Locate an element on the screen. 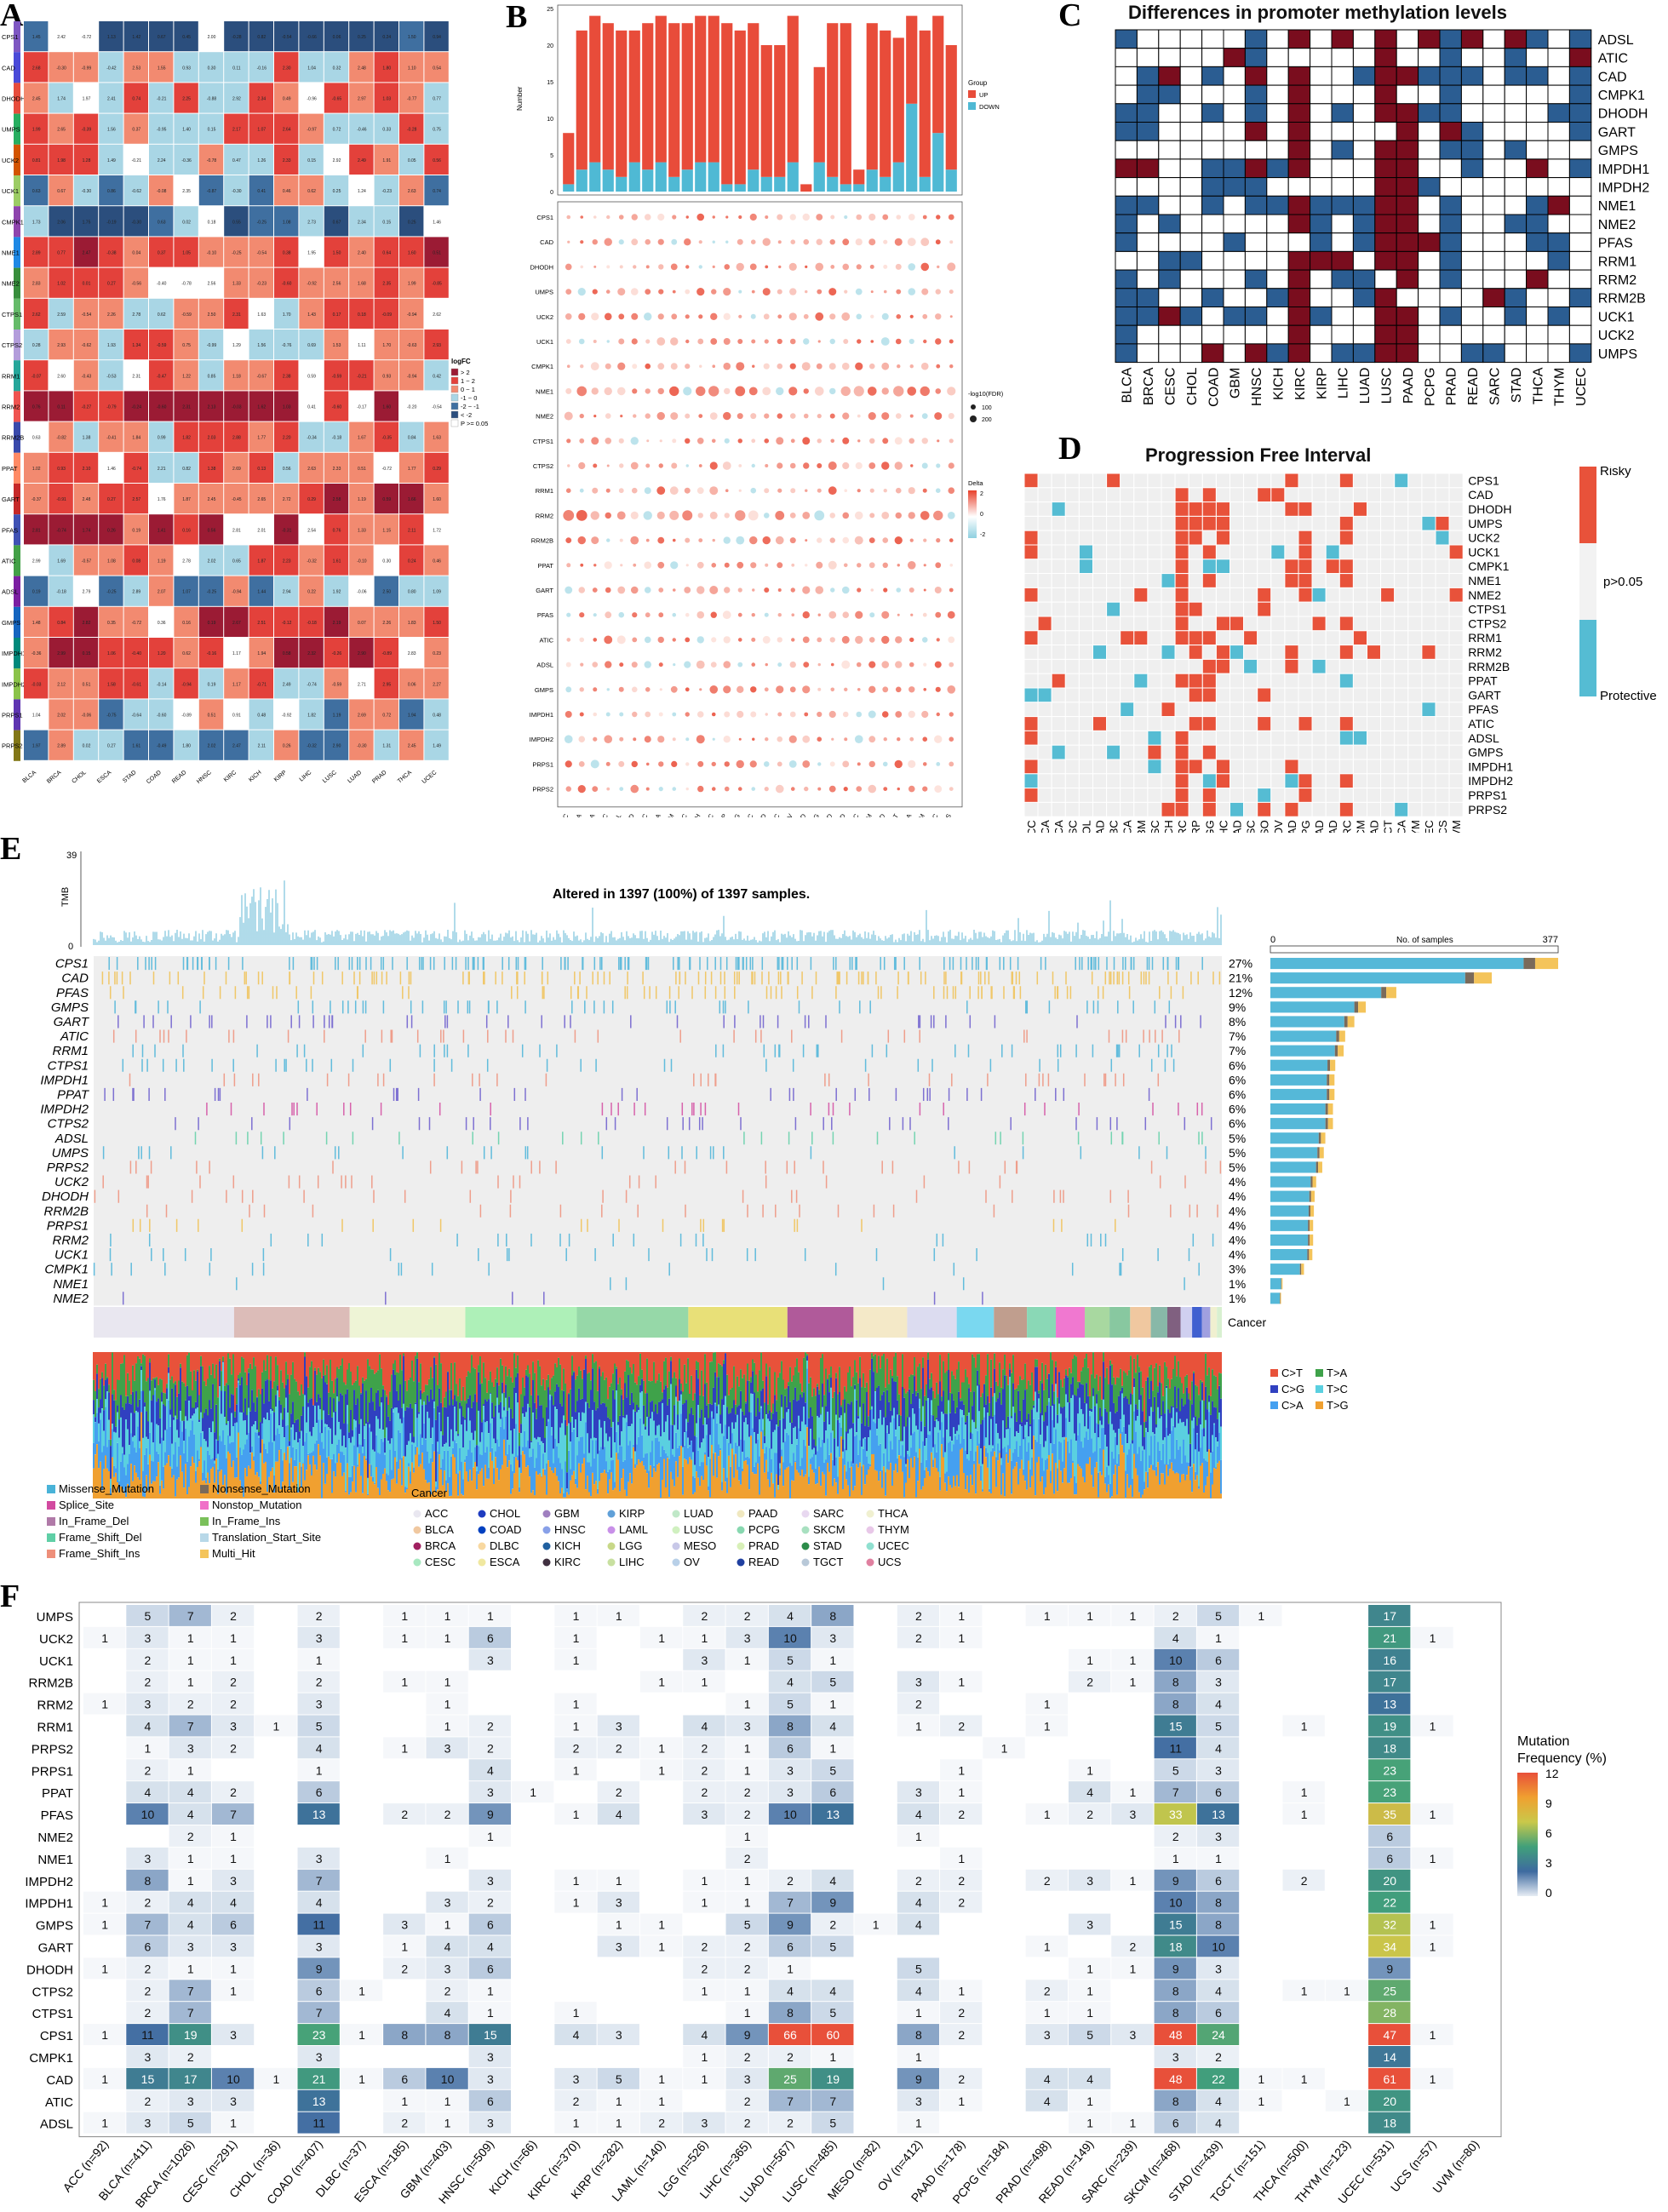 The height and width of the screenshot is (2212, 1668). pfi-col-label-ucs: UCS is located at coordinates (1443, 827).